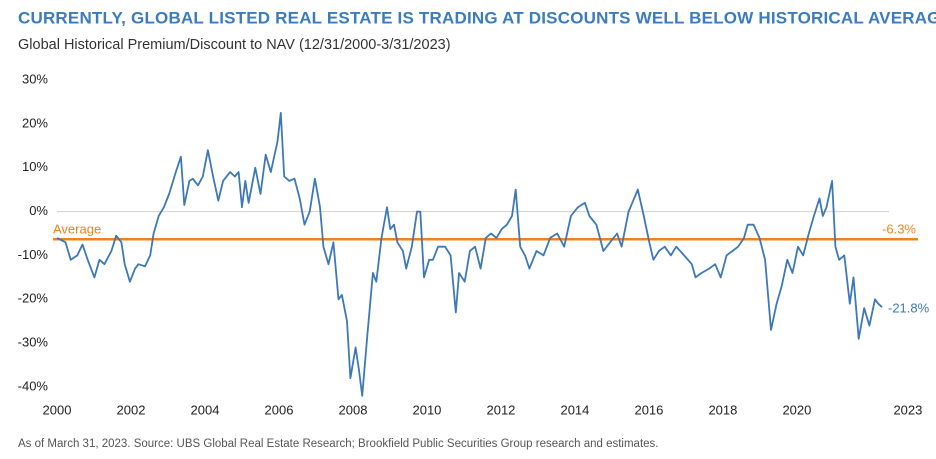  What do you see at coordinates (205, 409) in the screenshot?
I see `x-tick-label: 2004` at bounding box center [205, 409].